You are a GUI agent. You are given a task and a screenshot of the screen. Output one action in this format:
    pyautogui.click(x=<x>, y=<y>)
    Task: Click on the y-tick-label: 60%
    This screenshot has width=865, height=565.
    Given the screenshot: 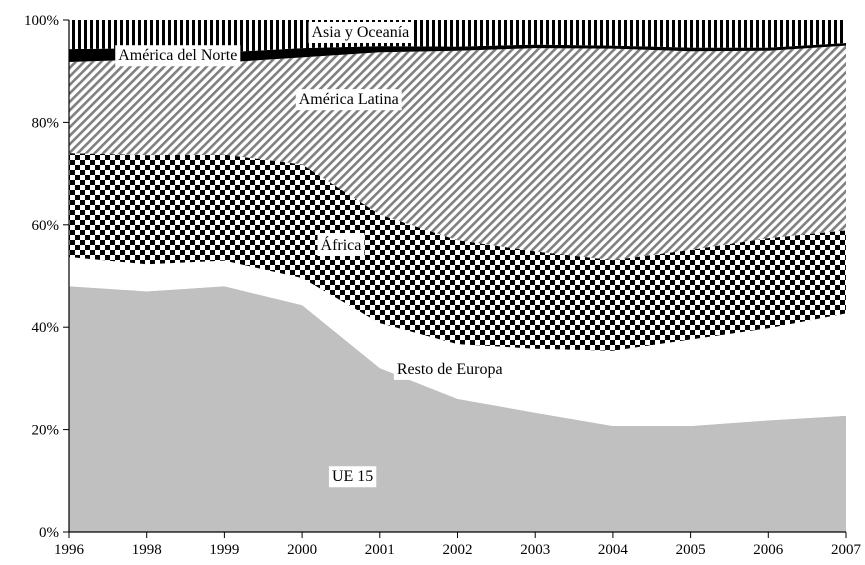 What is the action you would take?
    pyautogui.click(x=46, y=226)
    